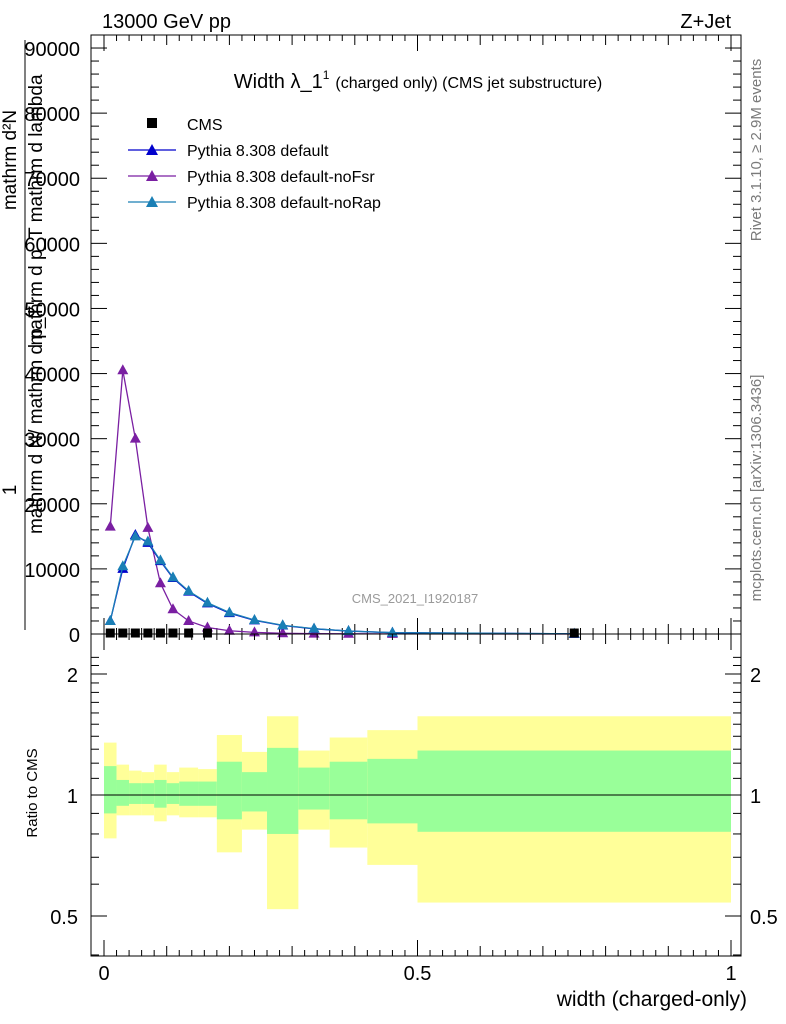 Image resolution: width=786 pixels, height=1024 pixels. Describe the element at coordinates (205, 125) in the screenshot. I see `legend-label-cms: CMS` at that location.